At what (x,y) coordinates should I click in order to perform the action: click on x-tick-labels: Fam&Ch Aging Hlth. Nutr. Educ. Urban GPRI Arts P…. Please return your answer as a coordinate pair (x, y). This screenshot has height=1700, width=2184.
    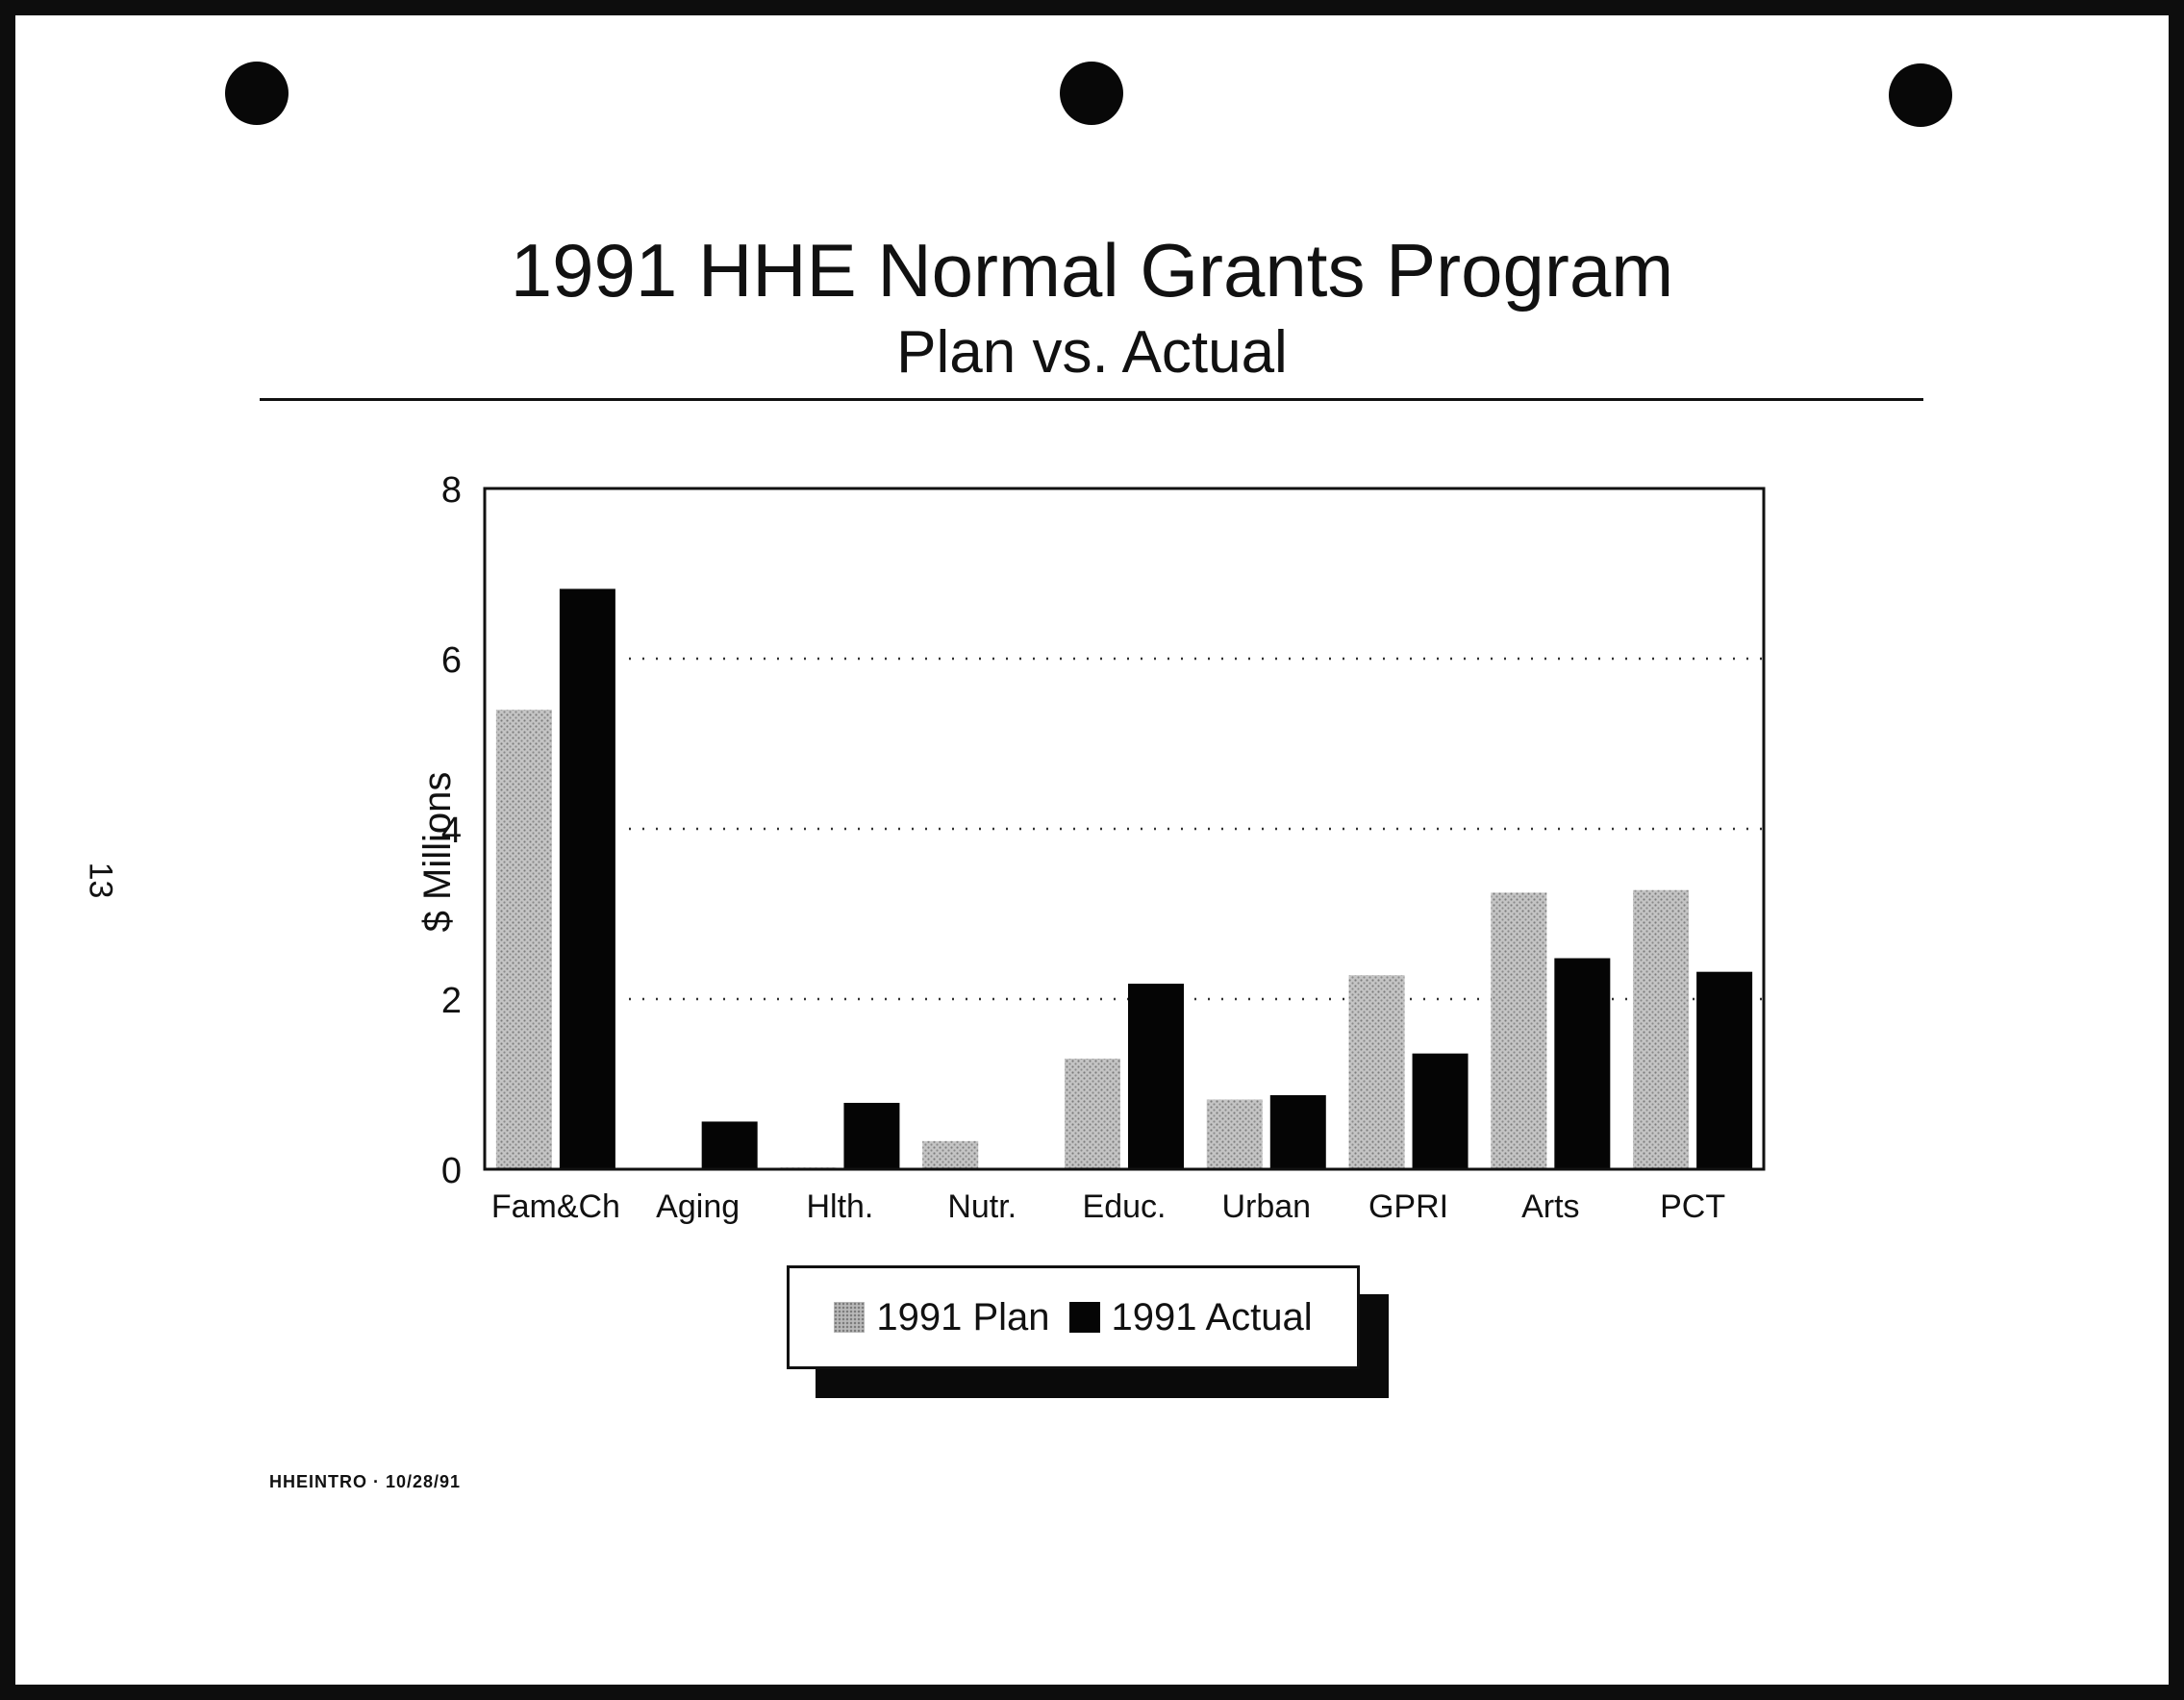
    Looking at the image, I should click on (1108, 1206).